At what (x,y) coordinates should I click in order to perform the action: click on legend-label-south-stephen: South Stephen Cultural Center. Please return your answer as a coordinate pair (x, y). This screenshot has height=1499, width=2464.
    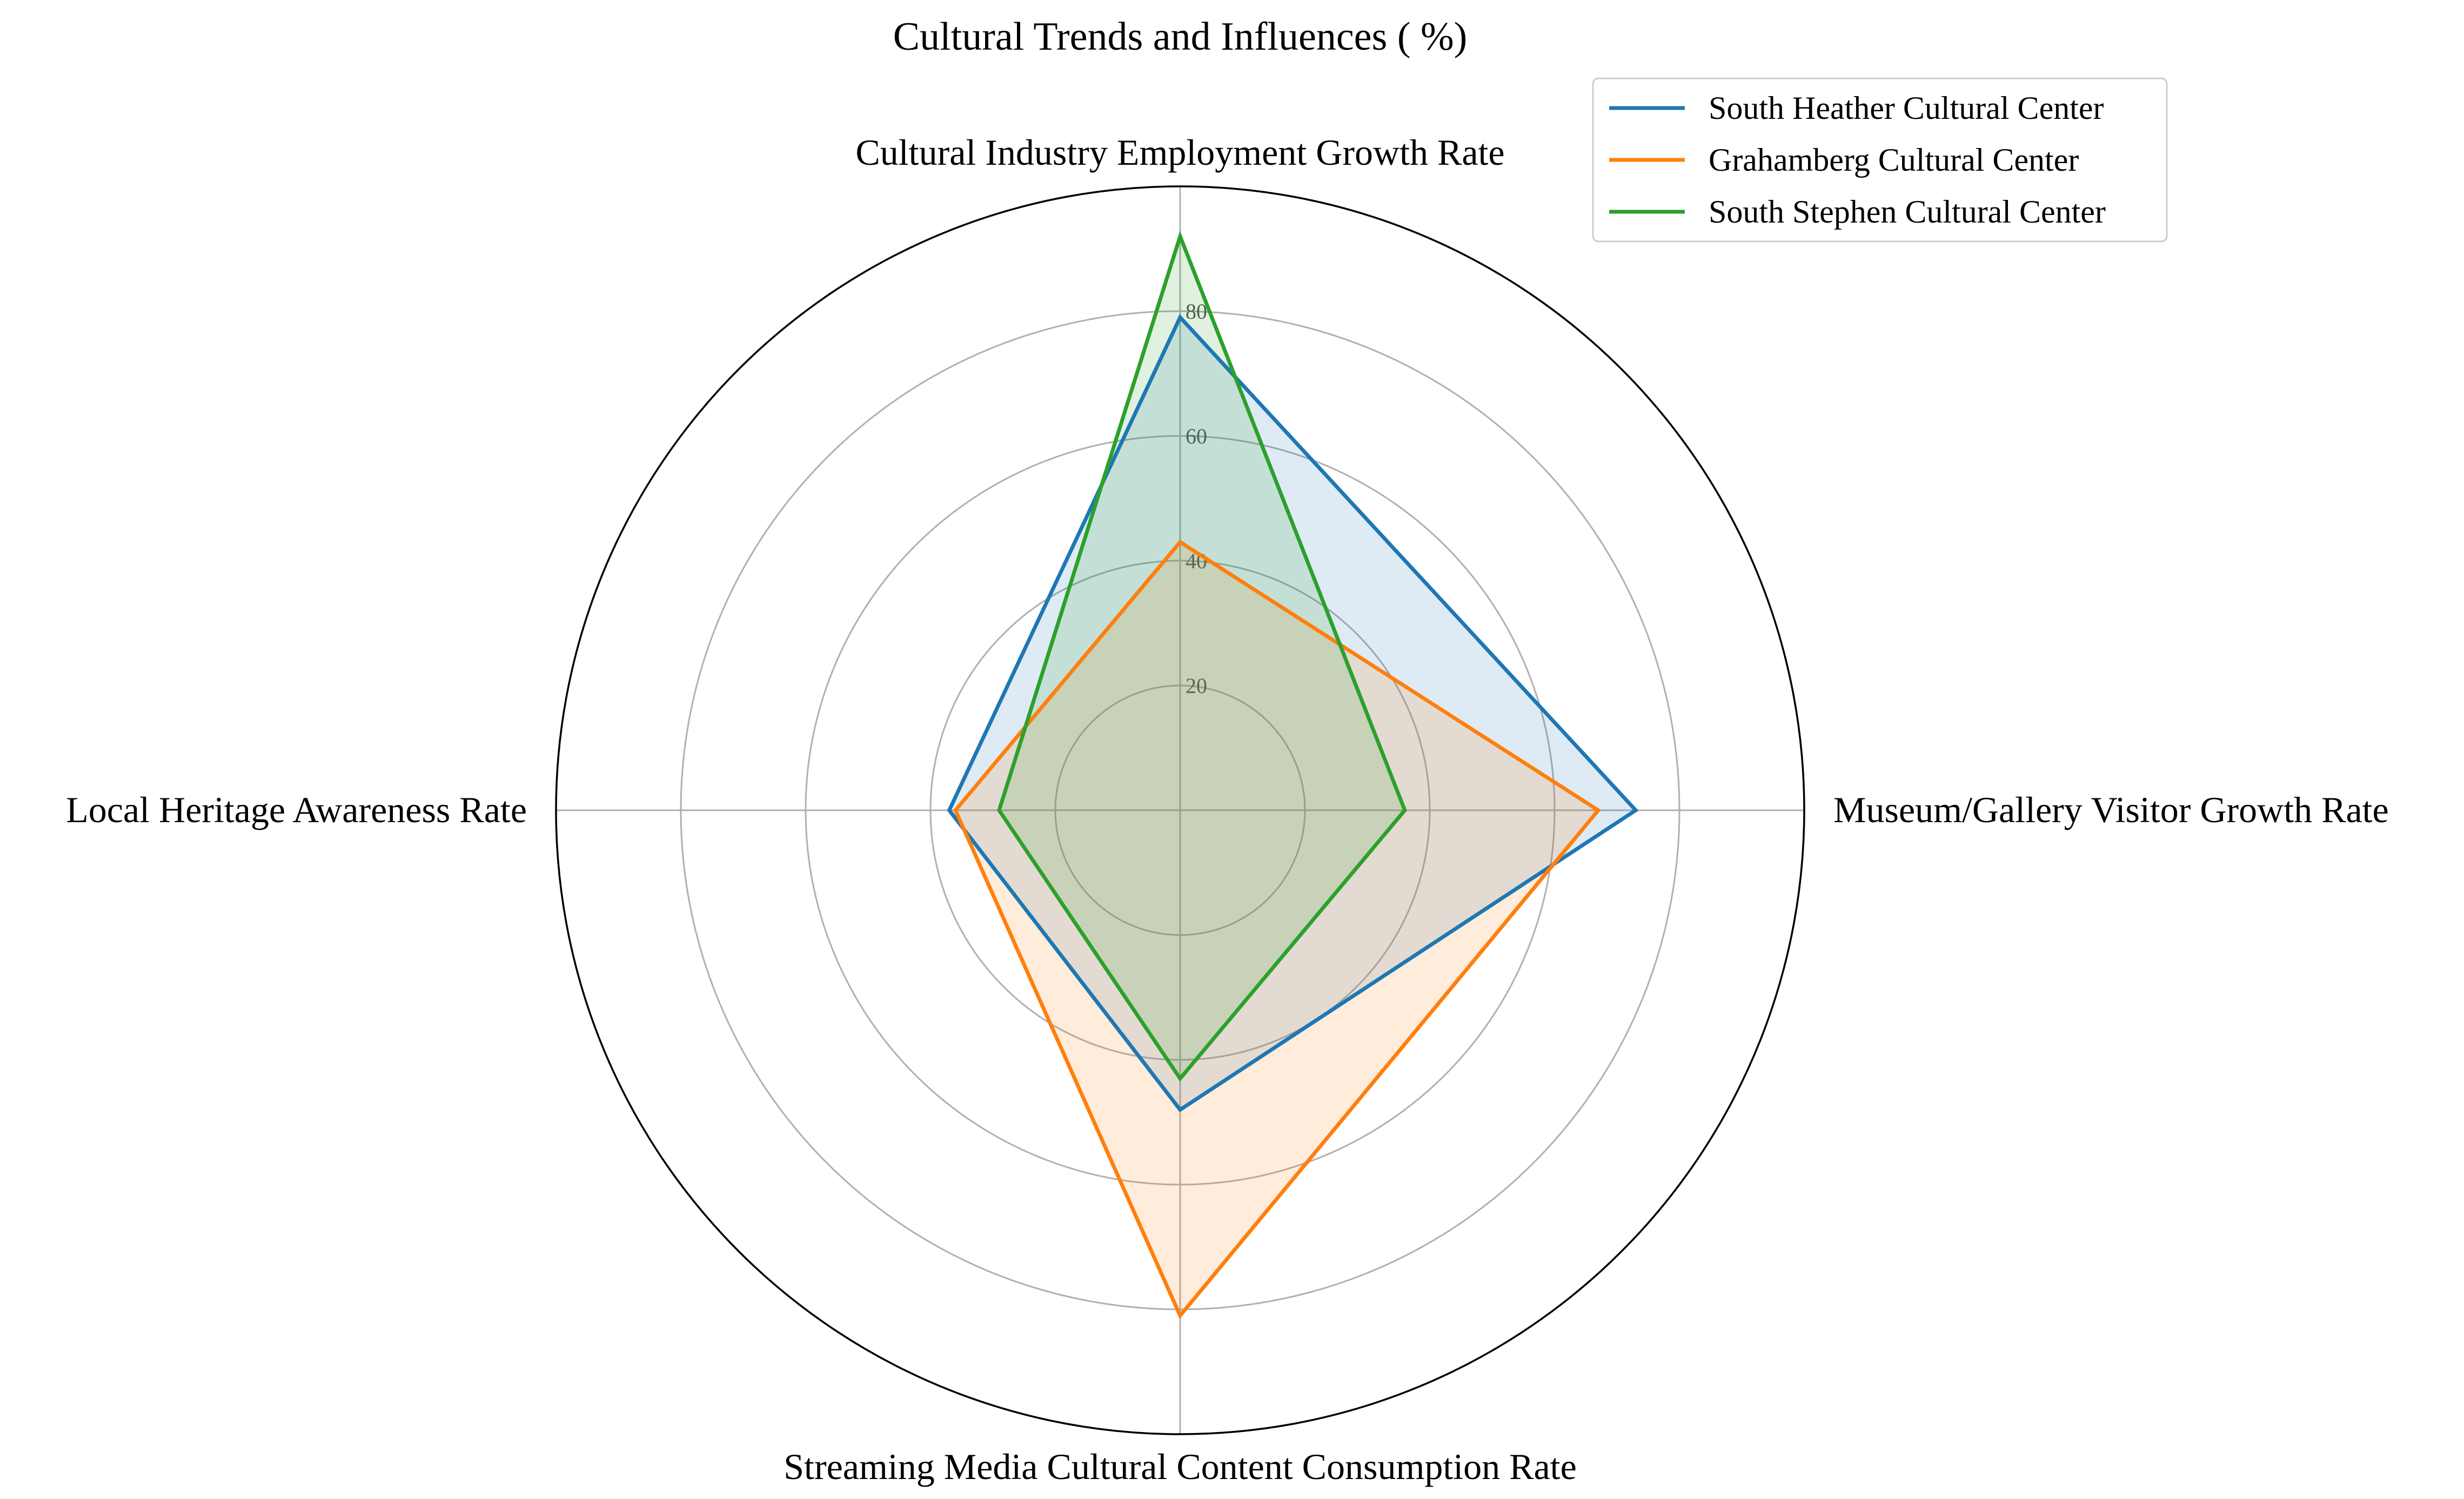
    Looking at the image, I should click on (1908, 212).